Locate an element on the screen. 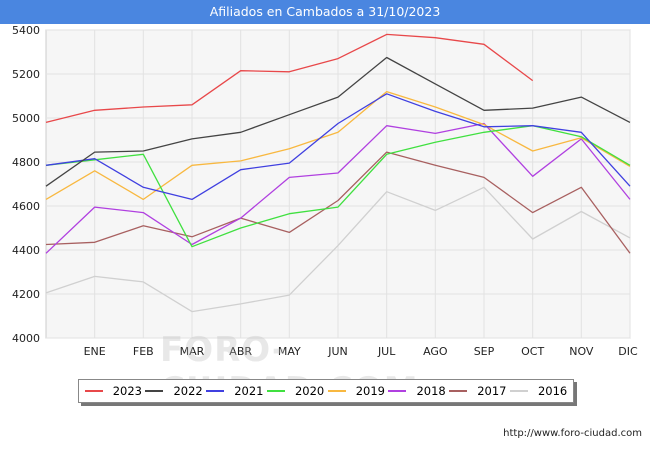  y-tick-label: 5200 is located at coordinates (26, 74).